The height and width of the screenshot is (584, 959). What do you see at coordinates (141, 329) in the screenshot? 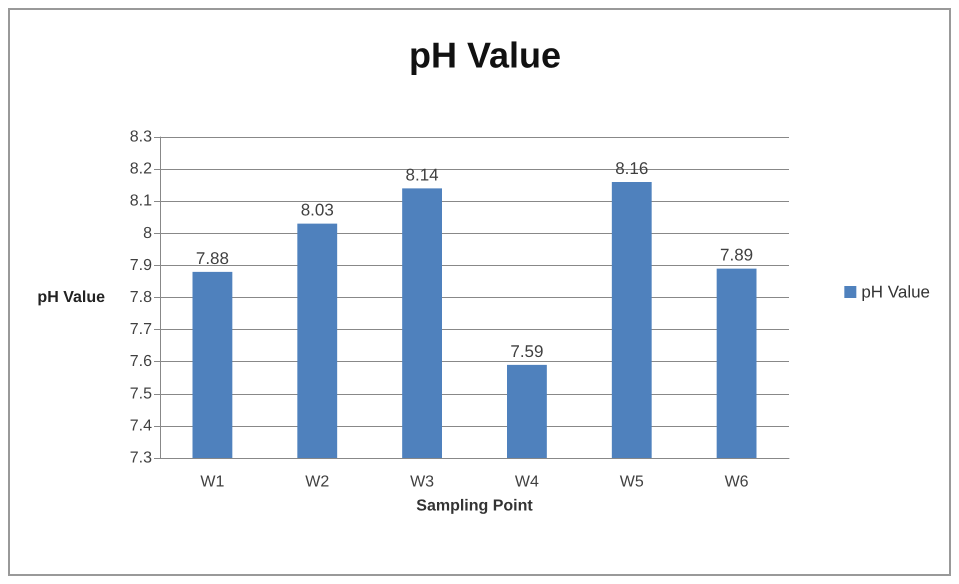
I see `y-tick-label: 7.7` at bounding box center [141, 329].